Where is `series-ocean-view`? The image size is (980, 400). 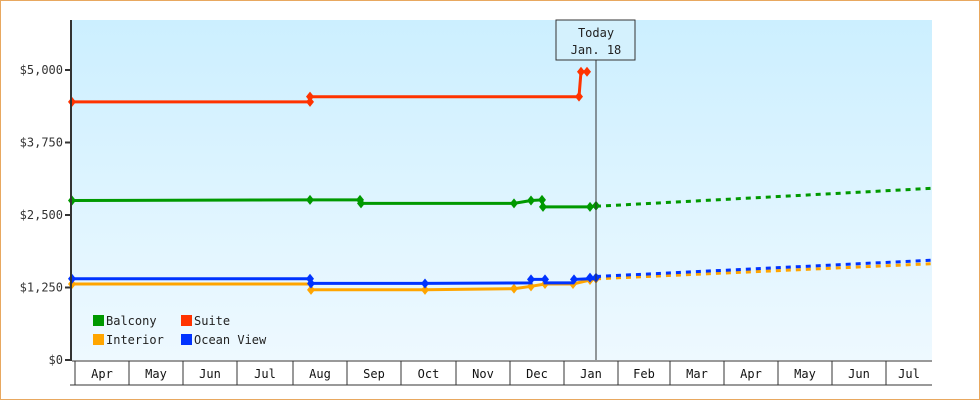
series-ocean-view is located at coordinates (500, 273).